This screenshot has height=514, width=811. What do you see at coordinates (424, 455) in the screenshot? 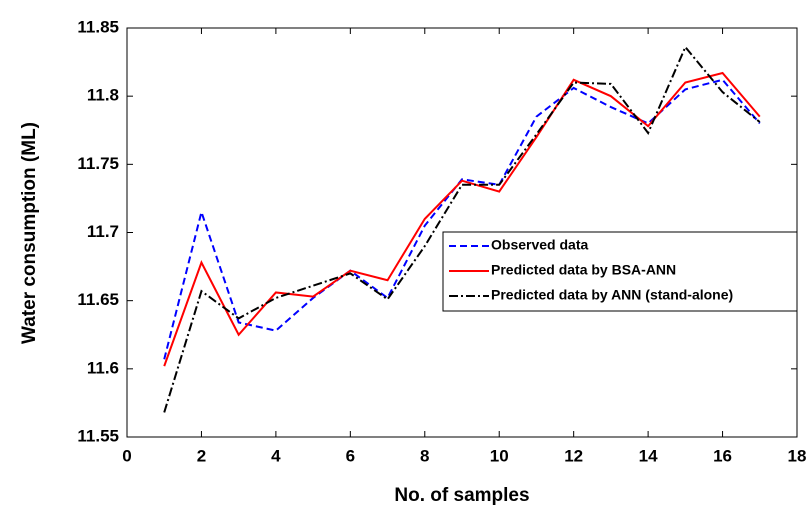
I see `x-tick-label: 8` at bounding box center [424, 455].